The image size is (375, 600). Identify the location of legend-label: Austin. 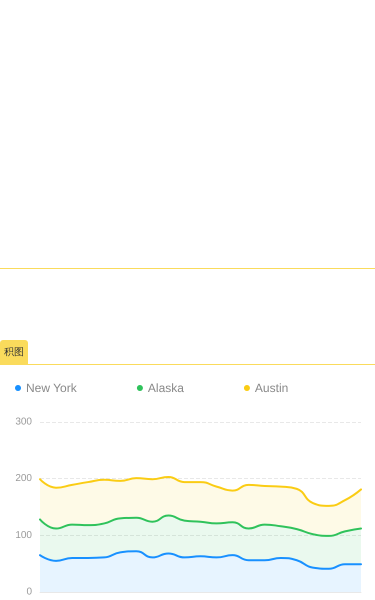
(271, 388).